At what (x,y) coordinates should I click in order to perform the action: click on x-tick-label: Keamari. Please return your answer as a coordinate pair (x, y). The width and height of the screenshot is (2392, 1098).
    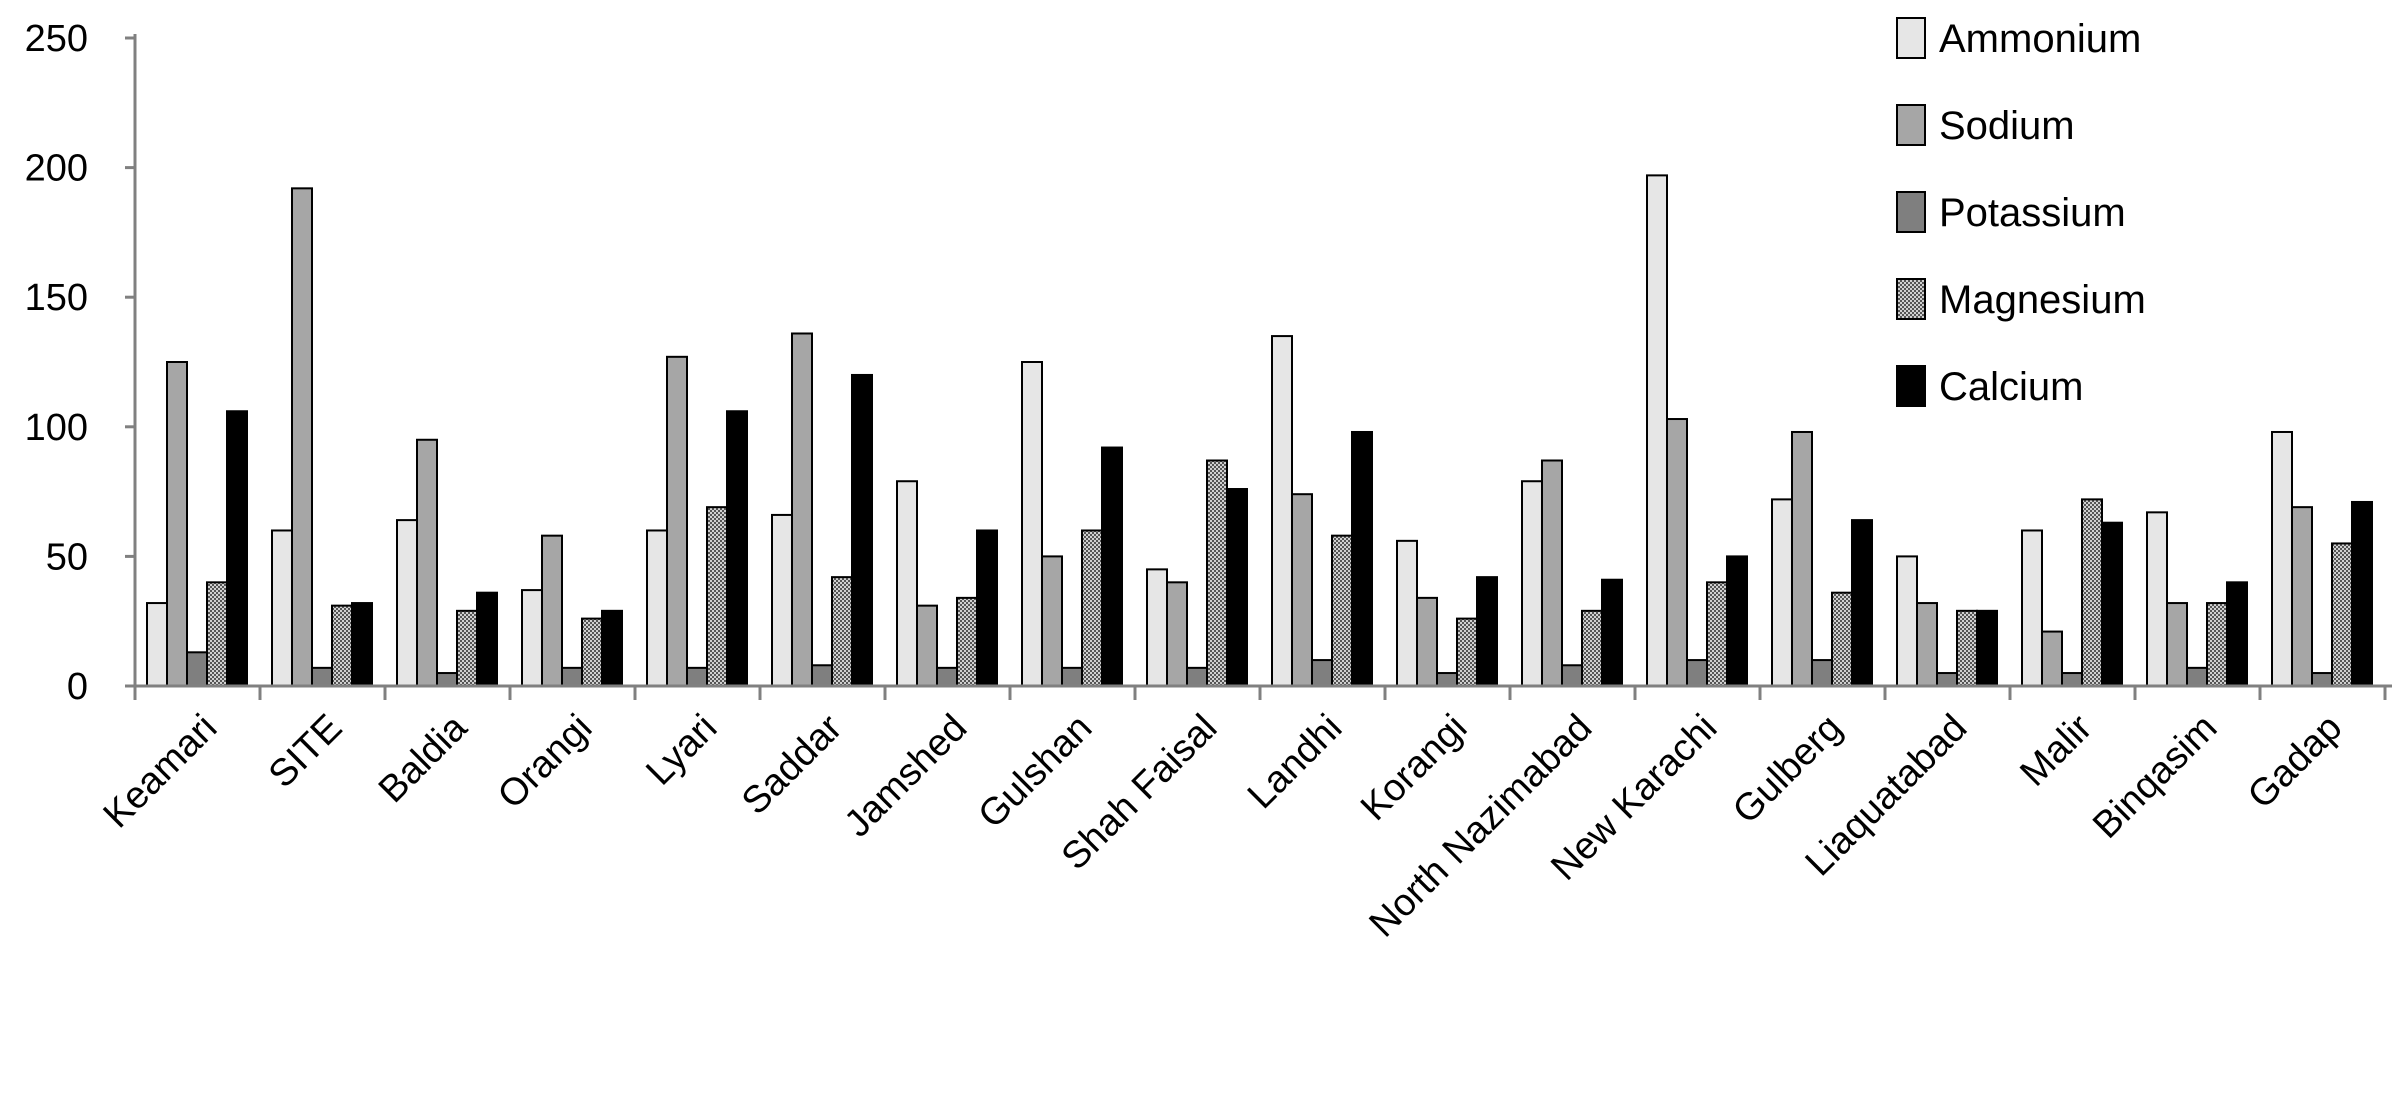
    Looking at the image, I should click on (161, 772).